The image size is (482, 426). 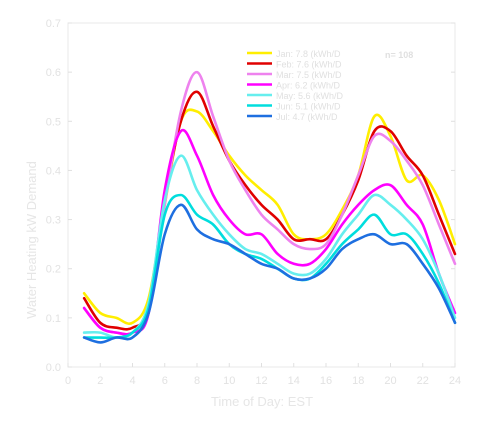 I want to click on x-tick-label: 22, so click(x=423, y=381).